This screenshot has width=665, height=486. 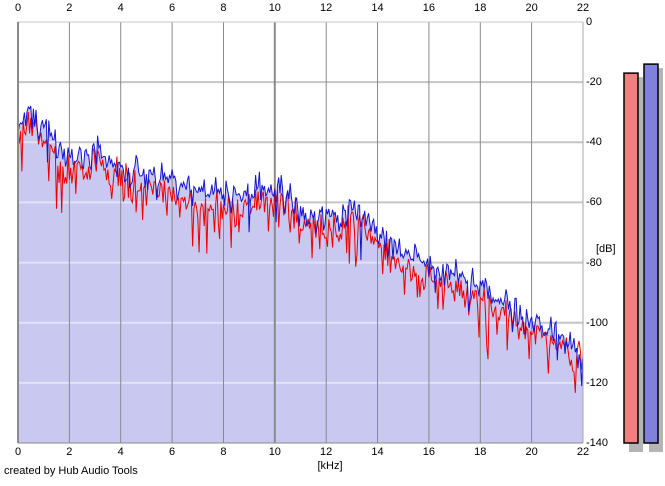 What do you see at coordinates (429, 8) in the screenshot?
I see `x-tick-label-top: 16` at bounding box center [429, 8].